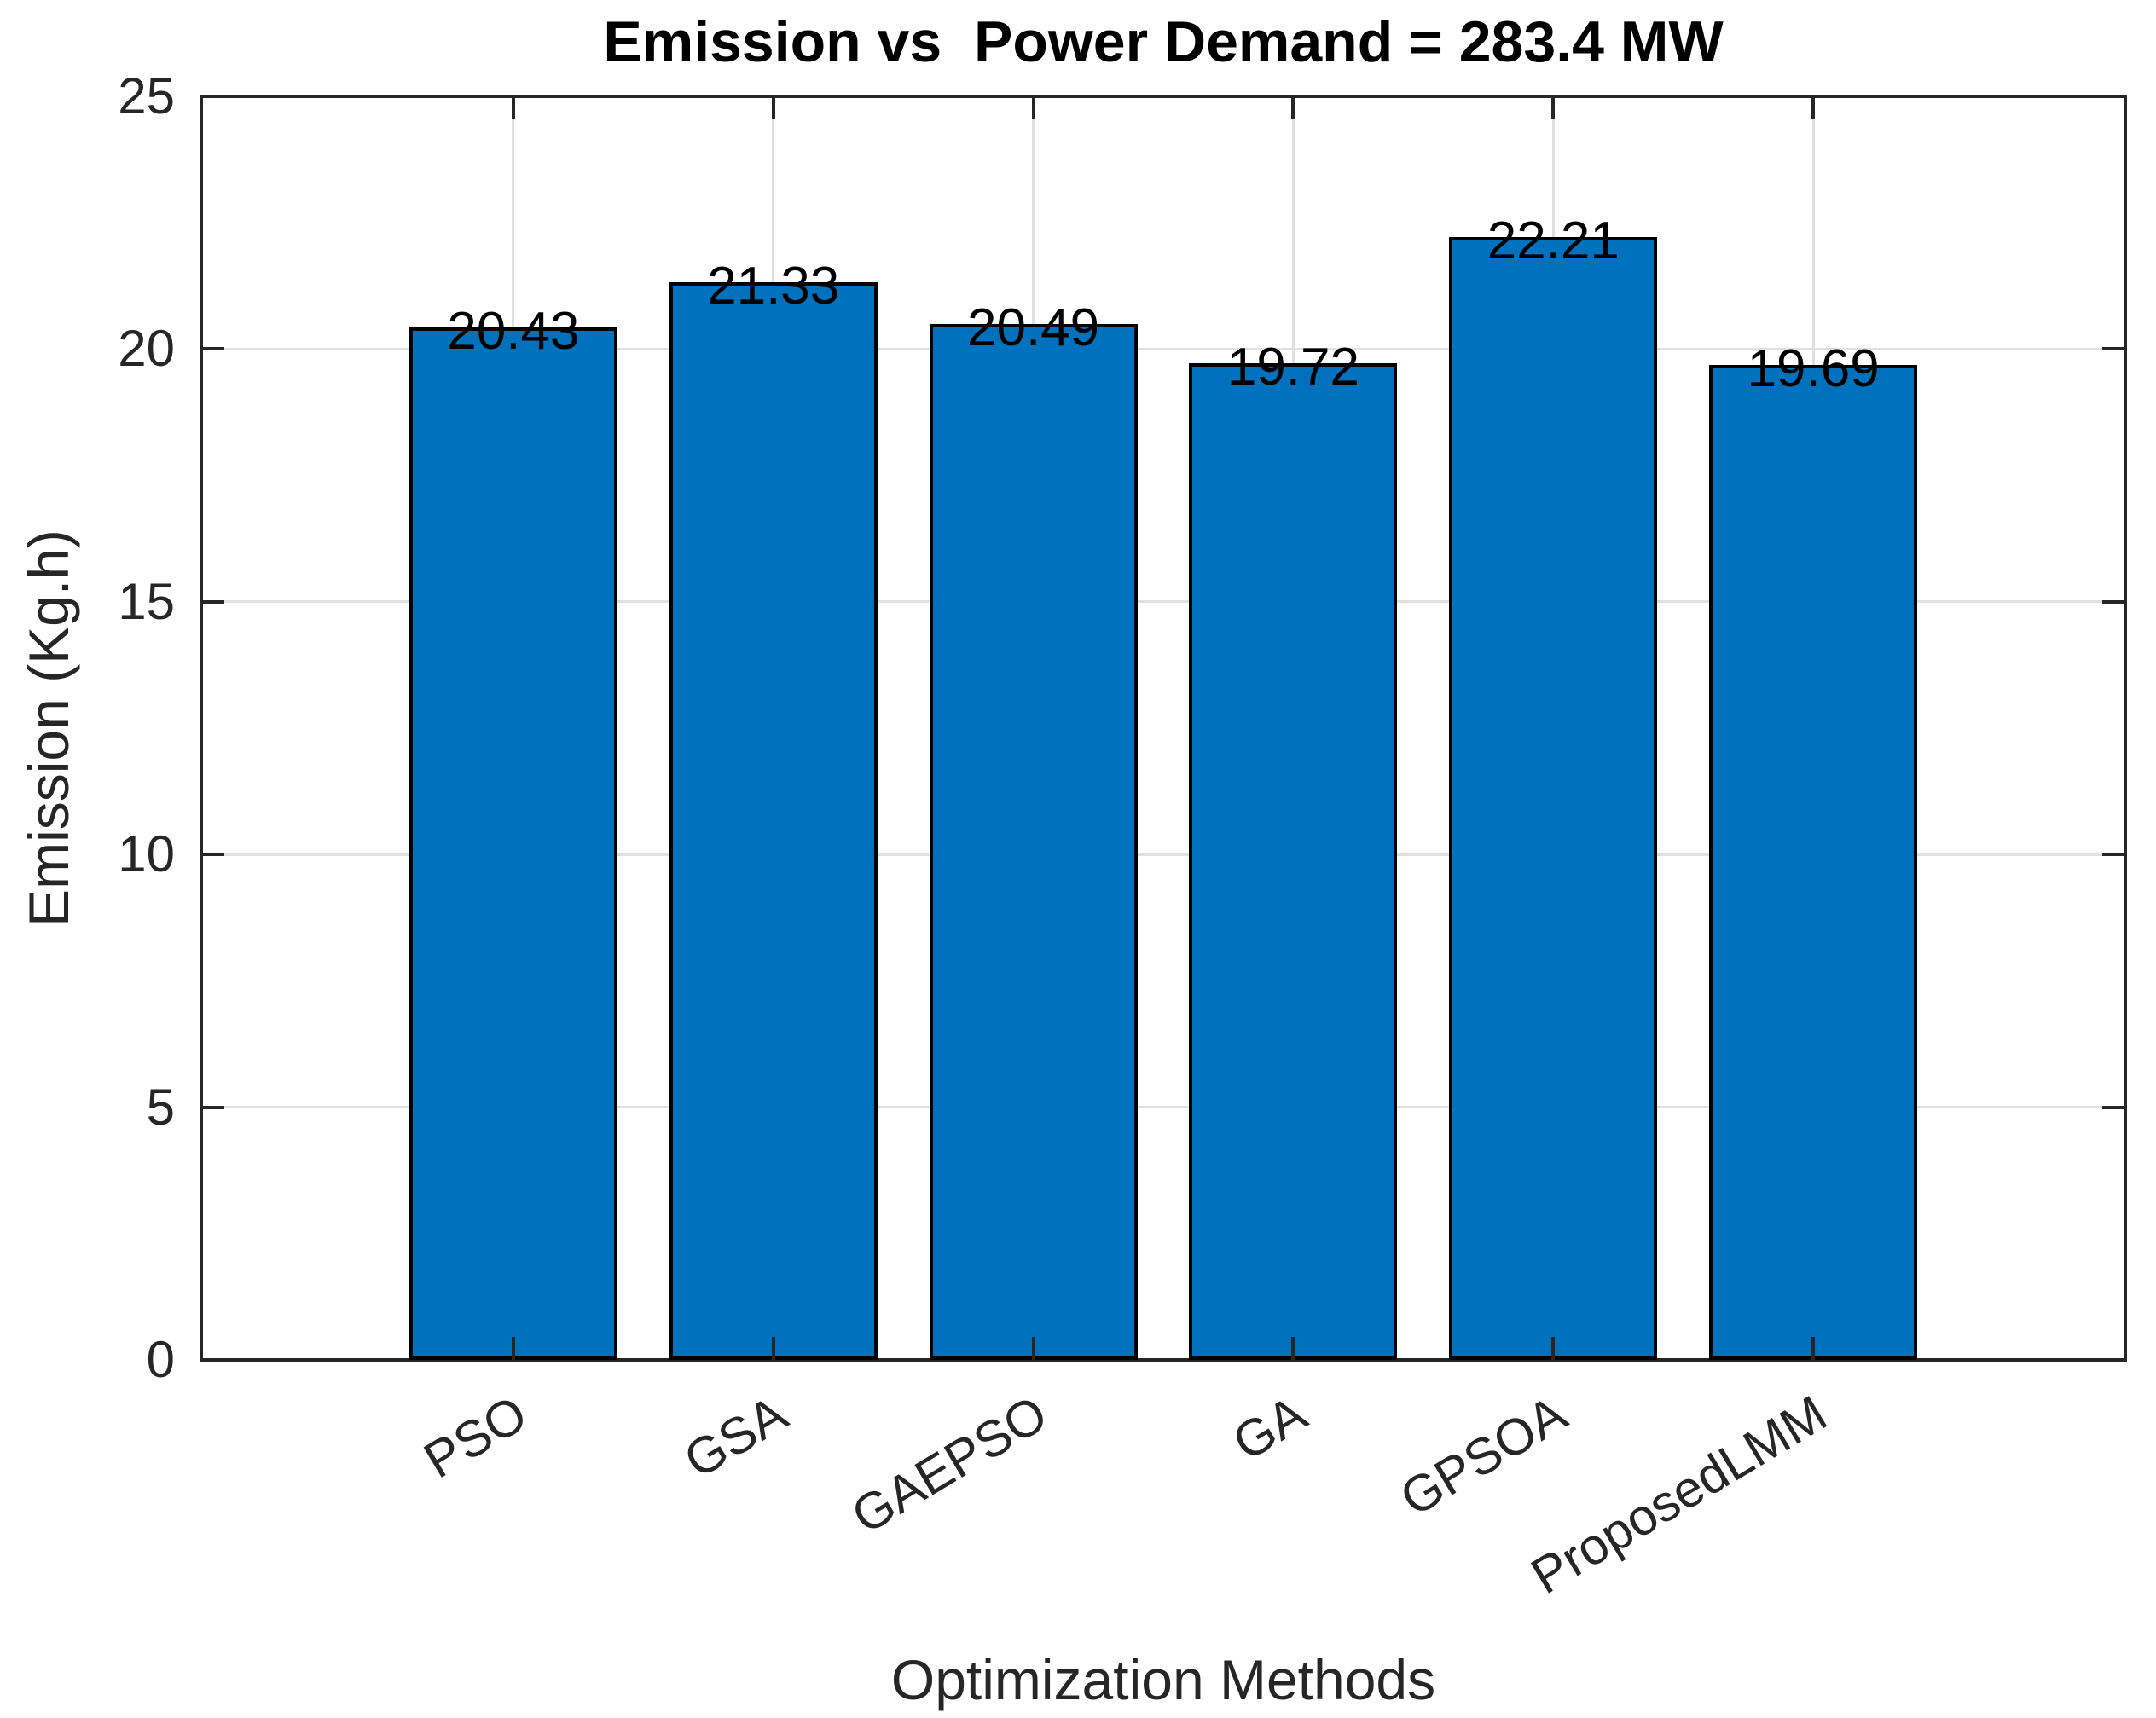 The image size is (2156, 1718). Describe the element at coordinates (1163, 1680) in the screenshot. I see `x-axis-label: Optimization Methods` at that location.